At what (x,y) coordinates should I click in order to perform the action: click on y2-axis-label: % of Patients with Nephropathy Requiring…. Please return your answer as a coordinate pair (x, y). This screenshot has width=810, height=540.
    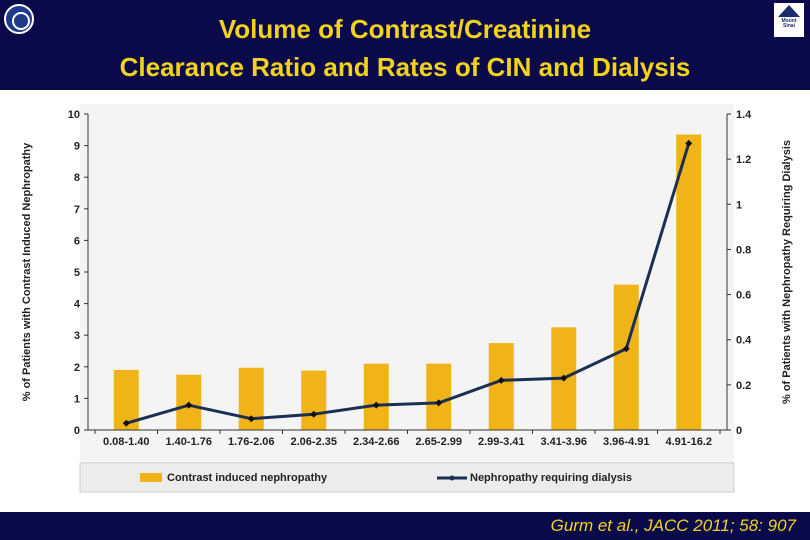
    Looking at the image, I should click on (787, 272).